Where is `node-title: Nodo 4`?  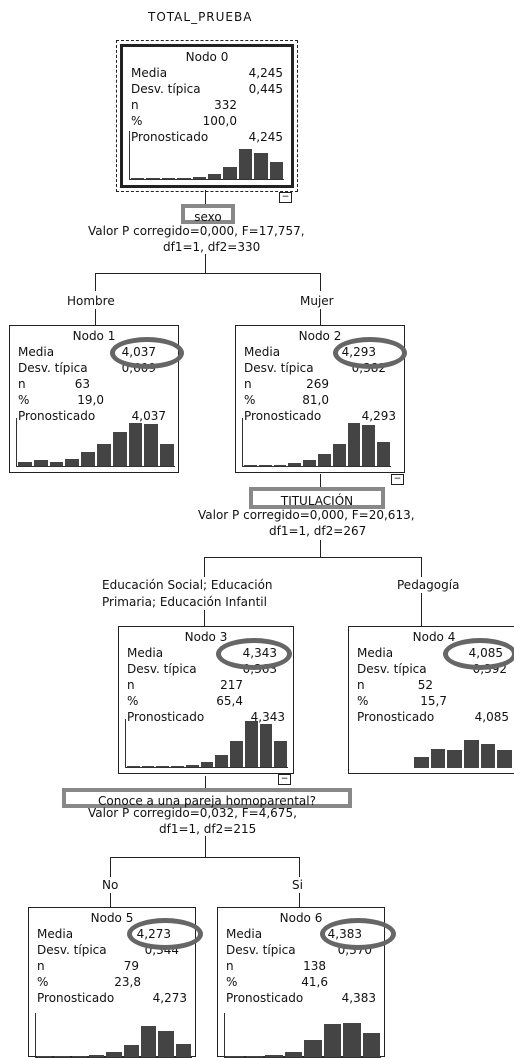 node-title: Nodo 4 is located at coordinates (434, 637).